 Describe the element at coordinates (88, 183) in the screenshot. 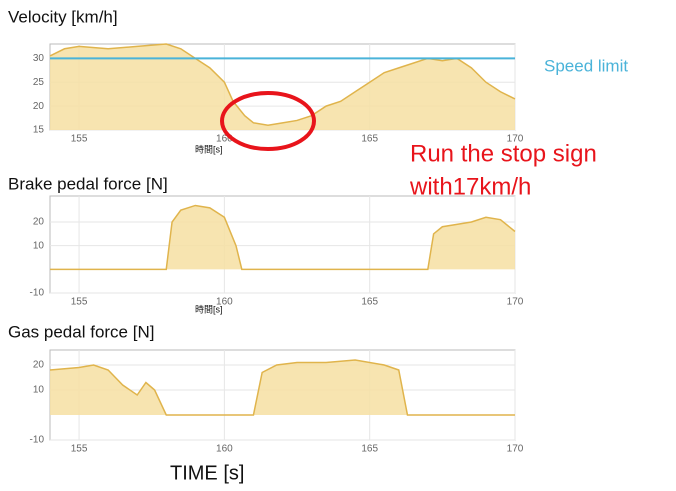

I see `chart-title: Brake pedal force [N]` at that location.